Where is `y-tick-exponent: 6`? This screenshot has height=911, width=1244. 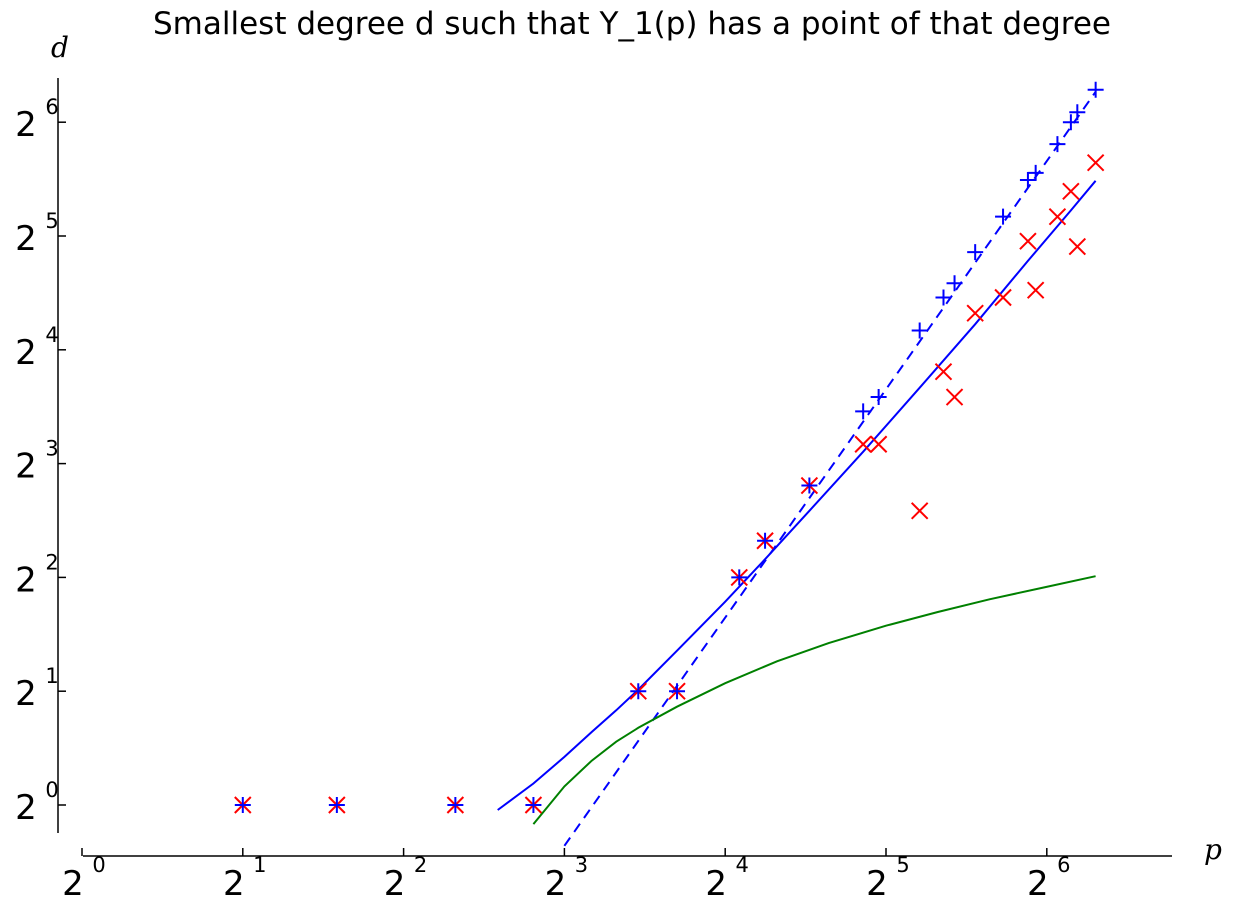 y-tick-exponent: 6 is located at coordinates (51, 107).